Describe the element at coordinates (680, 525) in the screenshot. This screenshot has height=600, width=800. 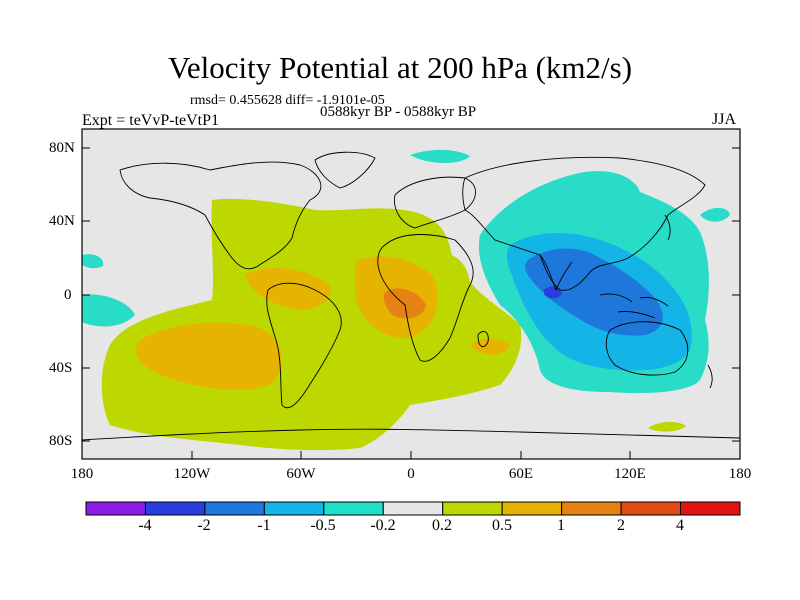
I see `colorbar-label: 4` at that location.